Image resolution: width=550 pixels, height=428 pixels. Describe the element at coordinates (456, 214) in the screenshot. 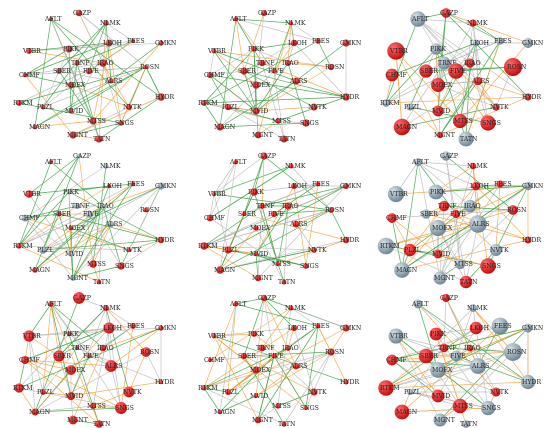

I see `node-five` at that location.